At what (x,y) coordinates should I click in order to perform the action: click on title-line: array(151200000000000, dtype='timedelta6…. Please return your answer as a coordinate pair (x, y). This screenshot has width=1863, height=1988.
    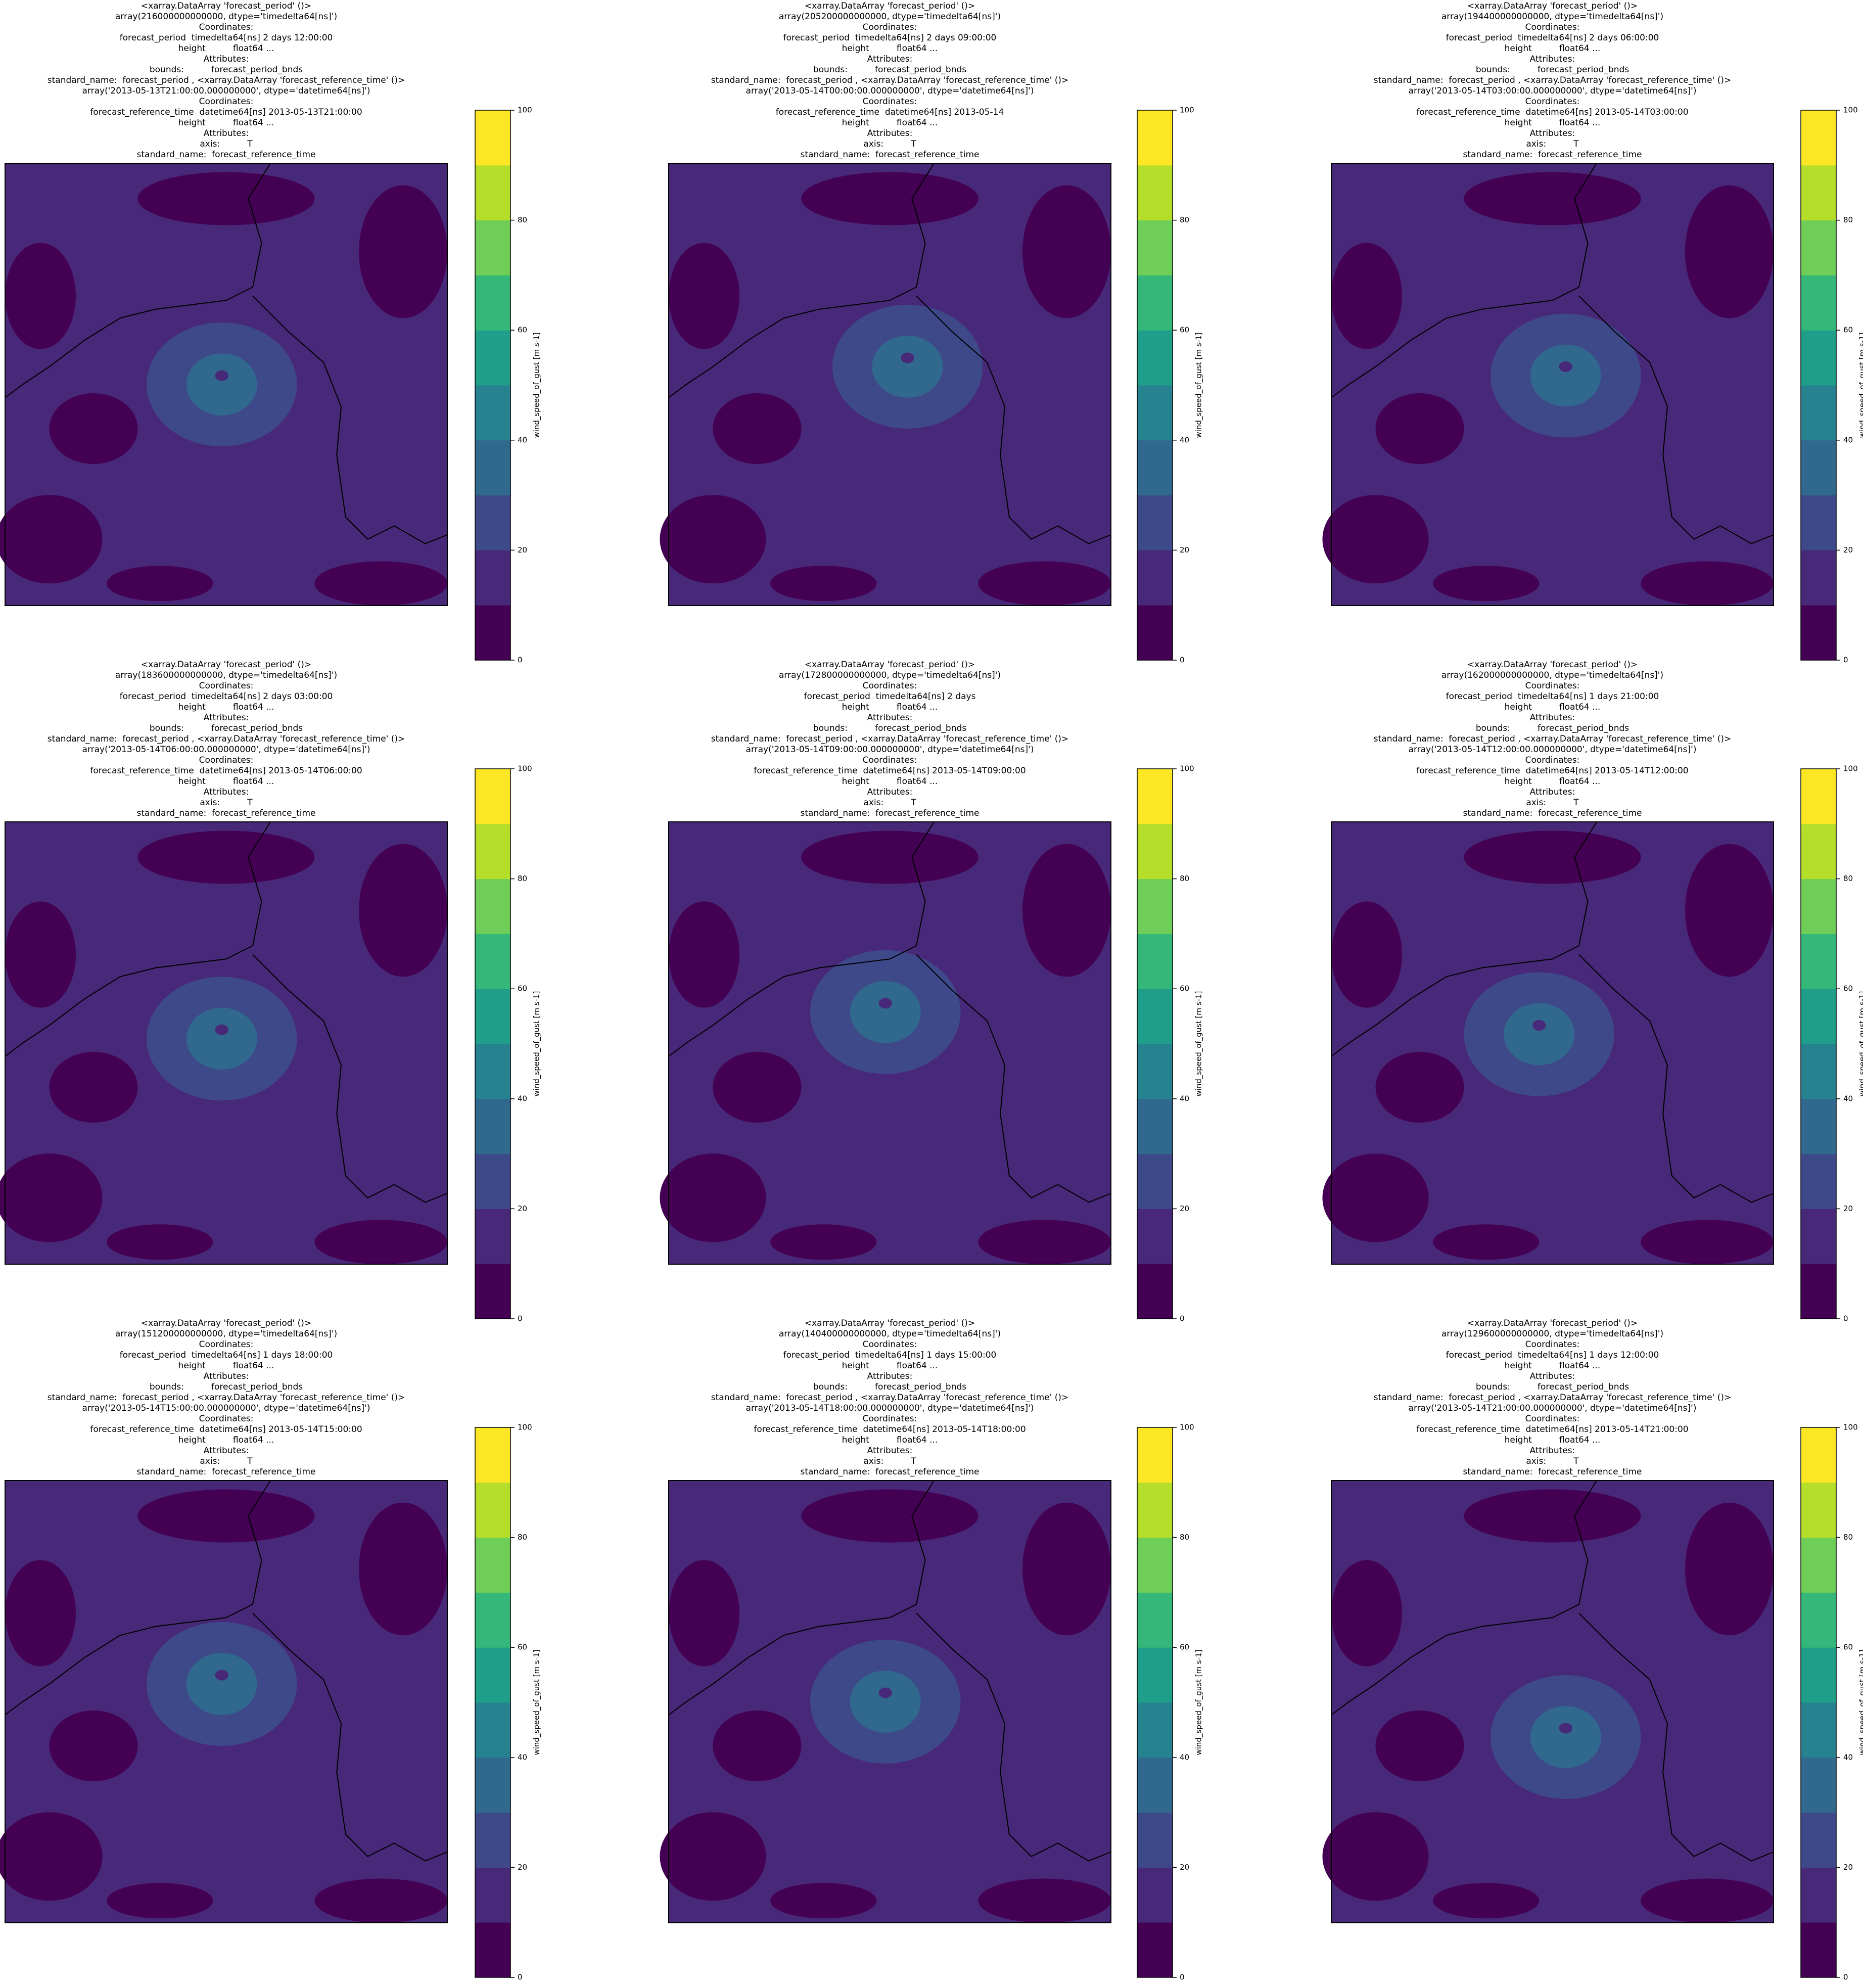
    Looking at the image, I should click on (226, 1334).